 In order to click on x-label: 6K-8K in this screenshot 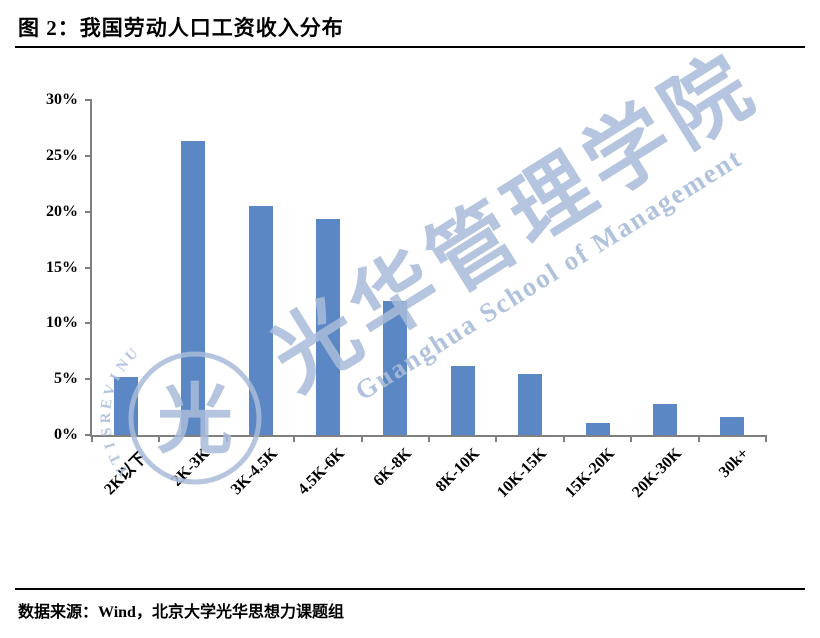, I will do `click(393, 467)`.